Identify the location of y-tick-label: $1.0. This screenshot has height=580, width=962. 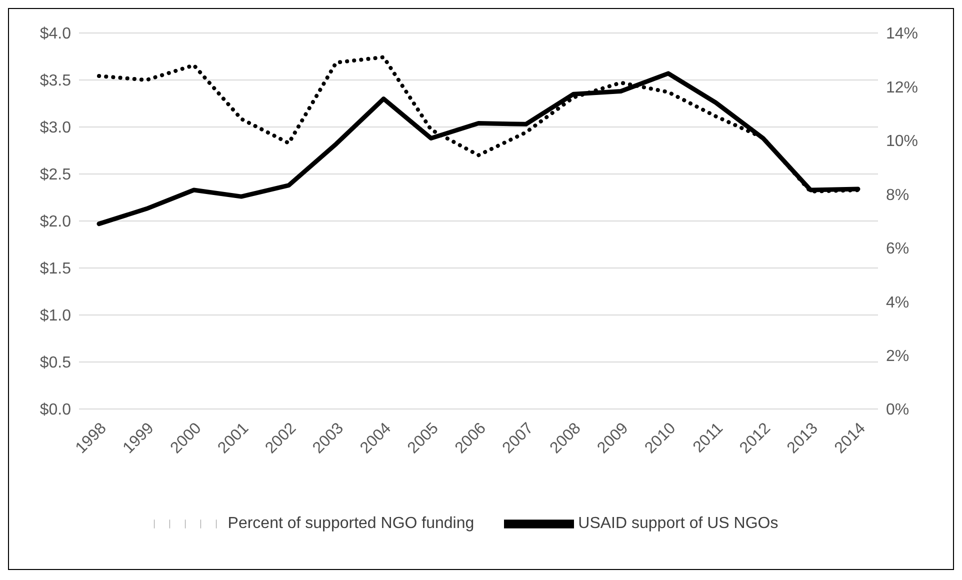
(56, 316).